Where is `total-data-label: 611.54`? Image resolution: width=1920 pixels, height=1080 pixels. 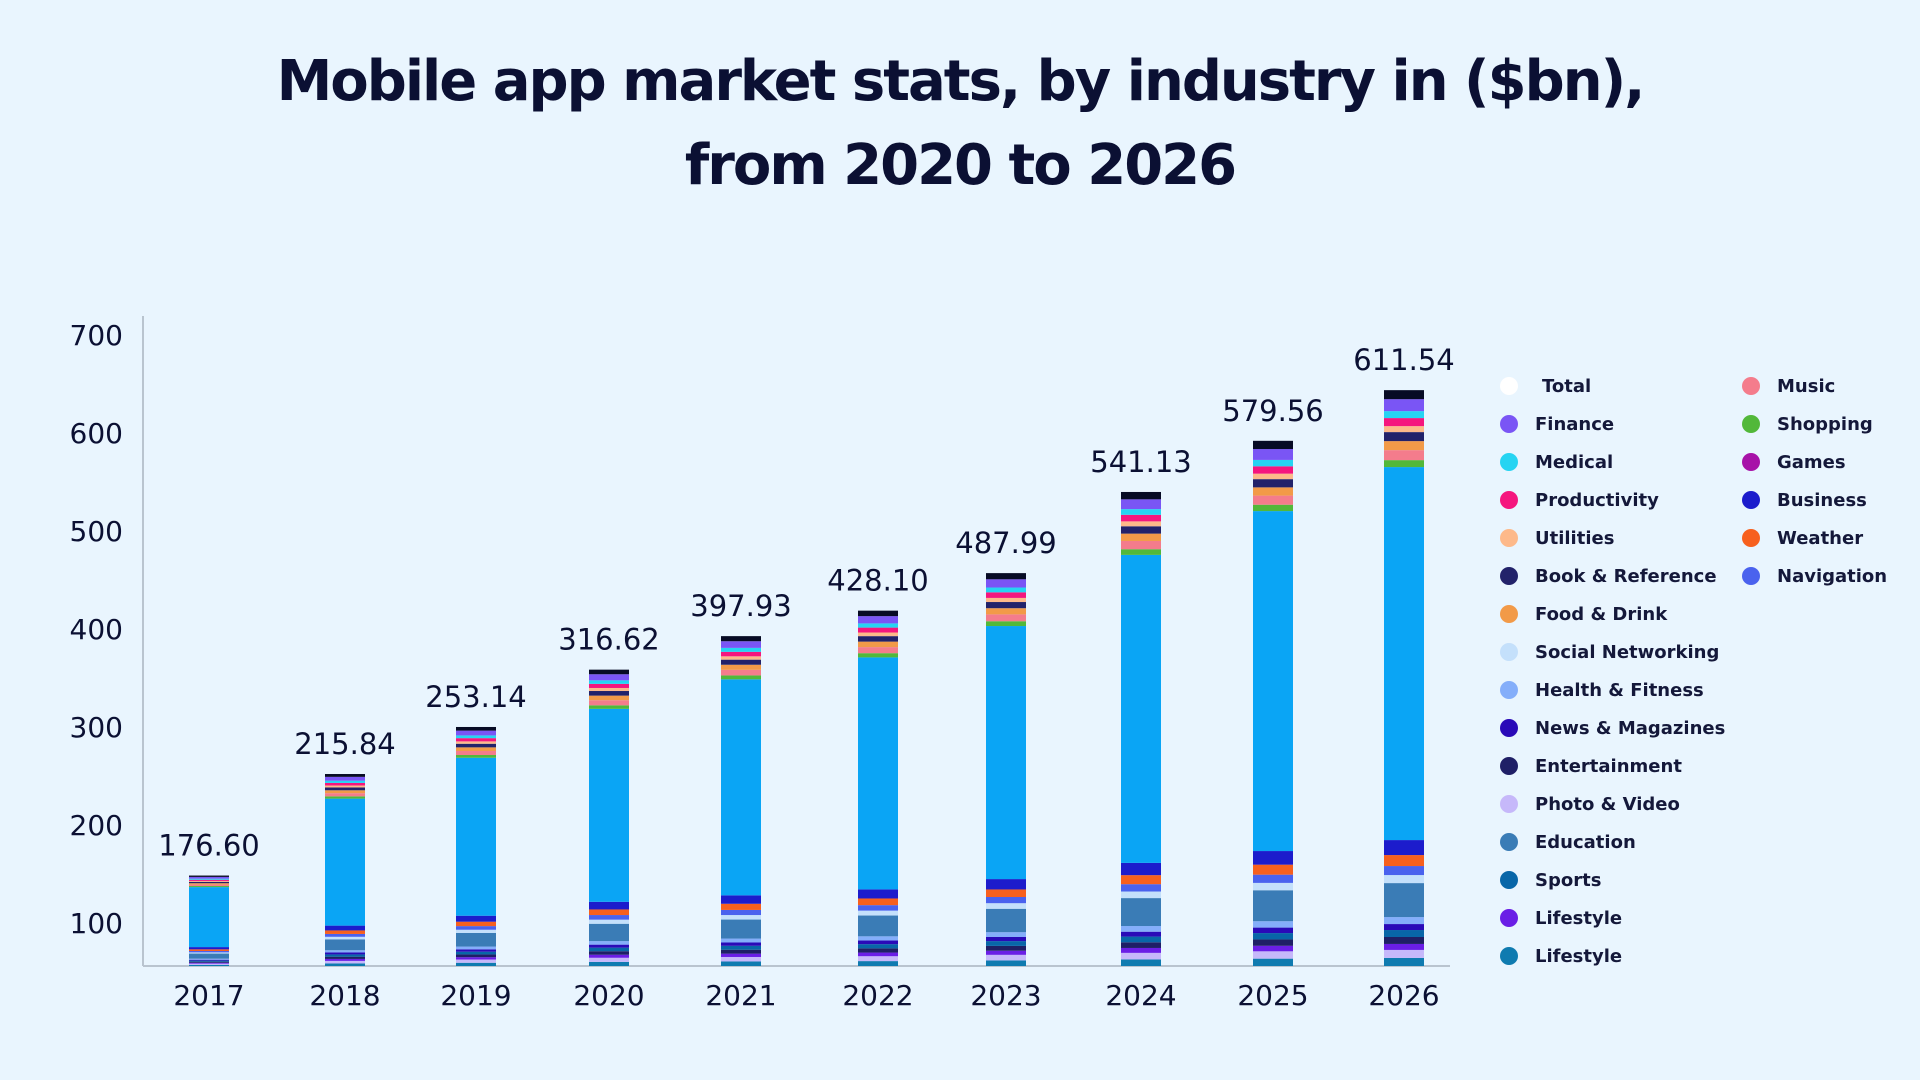 total-data-label: 611.54 is located at coordinates (1403, 360).